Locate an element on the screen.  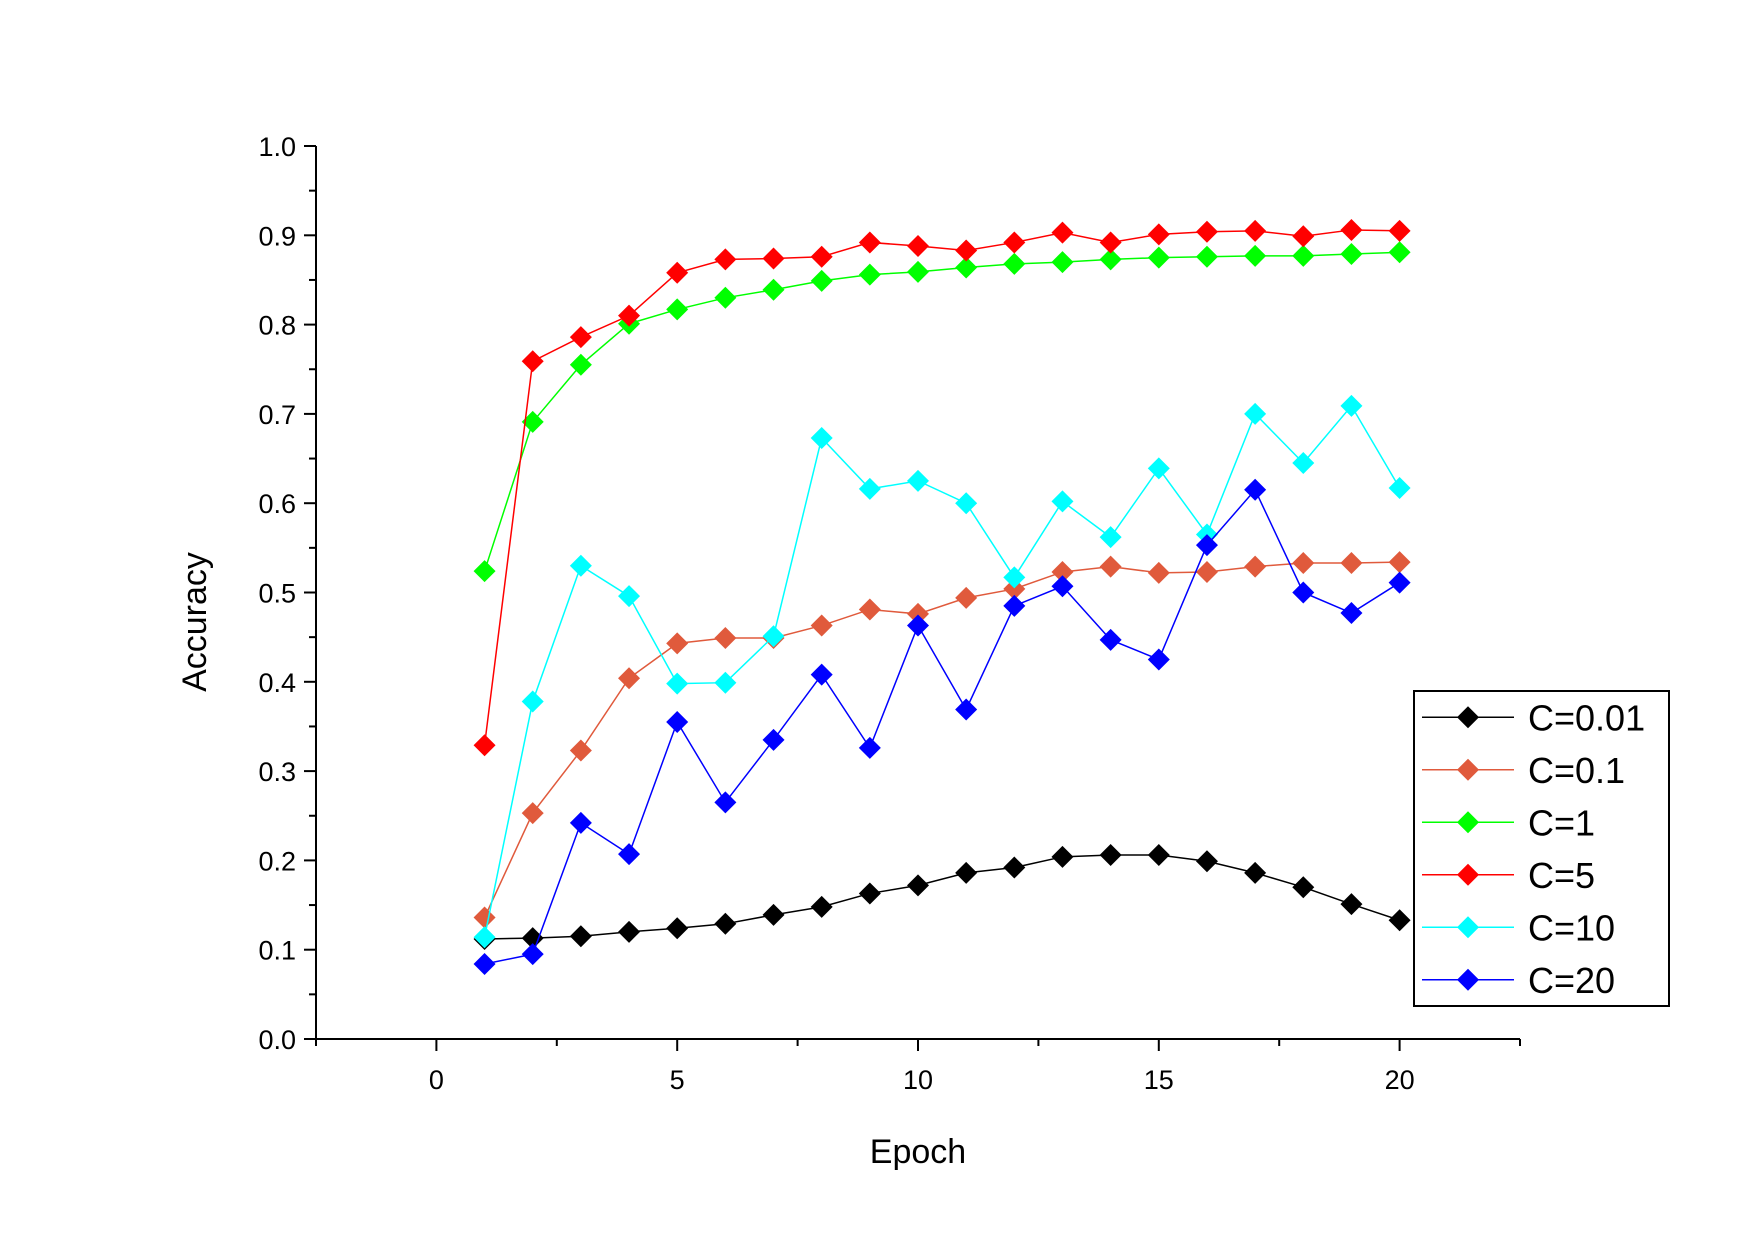
x-axis-title: Epoch is located at coordinates (918, 1152).